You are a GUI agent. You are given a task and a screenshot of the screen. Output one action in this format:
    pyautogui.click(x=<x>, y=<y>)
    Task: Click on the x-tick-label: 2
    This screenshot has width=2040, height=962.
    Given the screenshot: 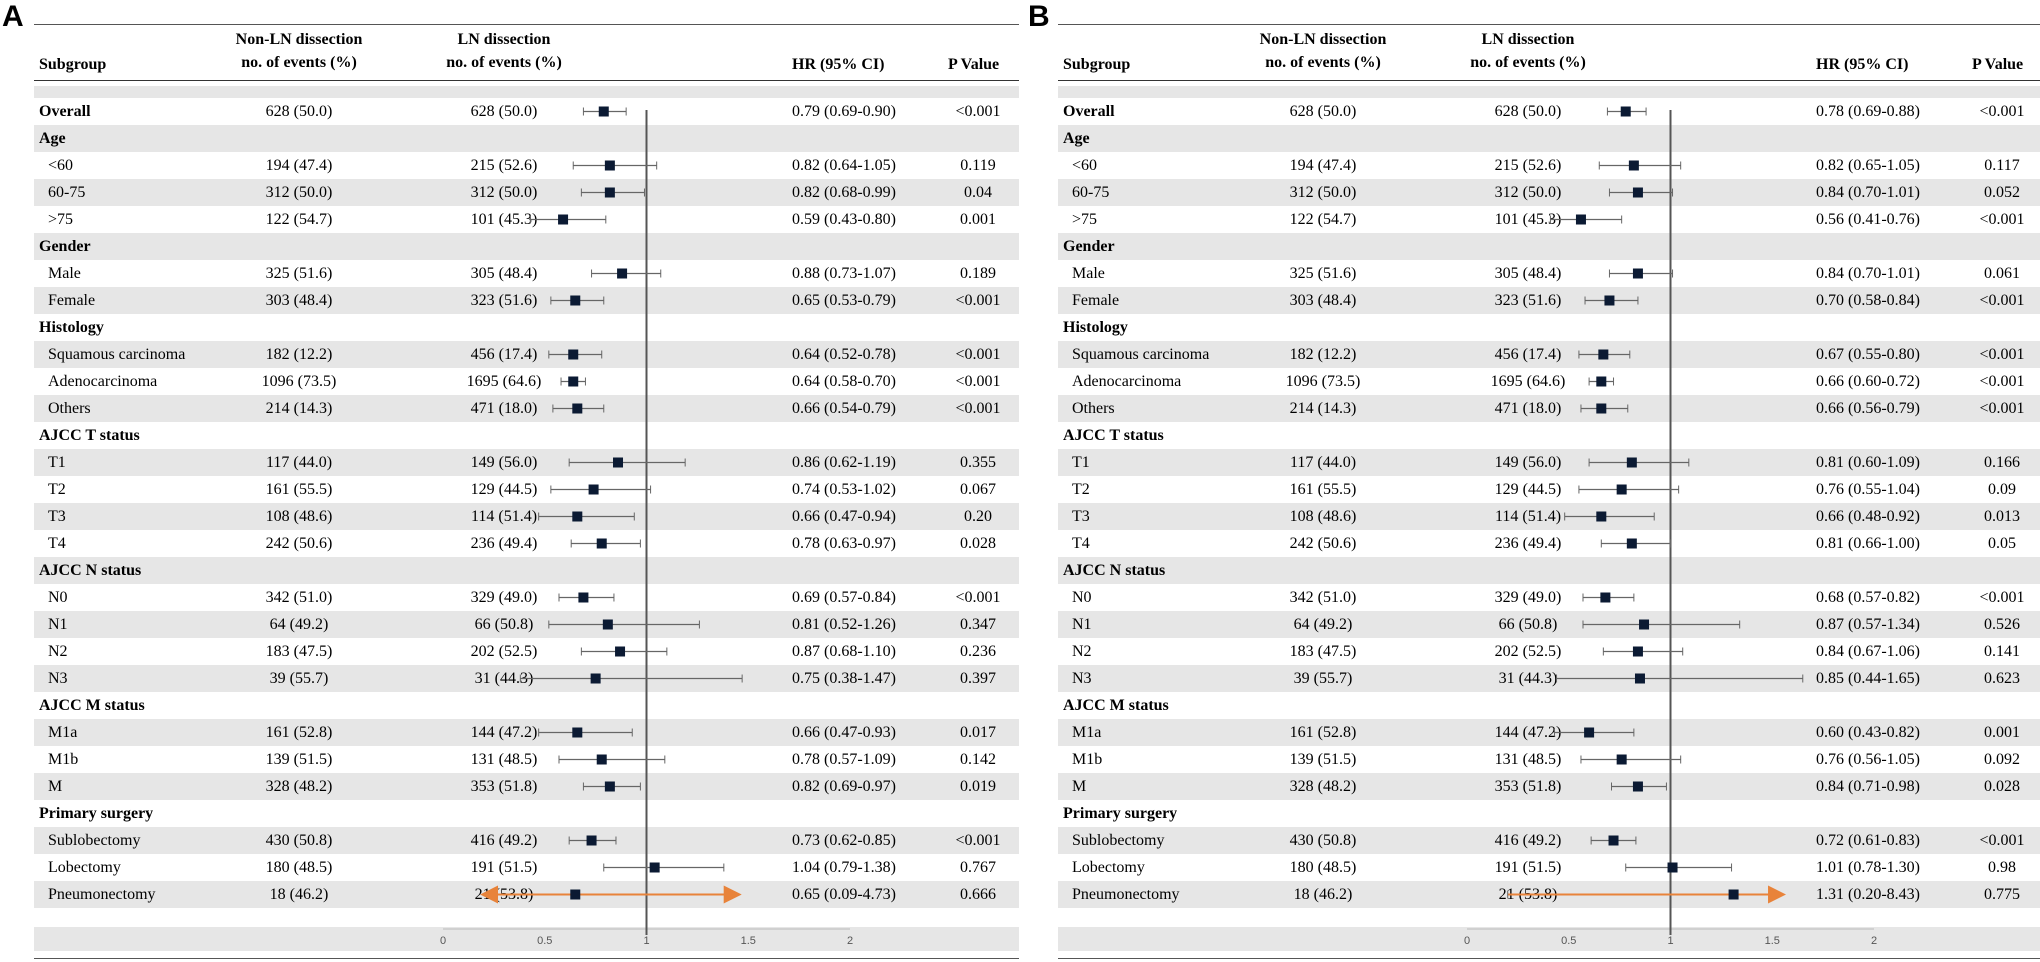 What is the action you would take?
    pyautogui.click(x=850, y=941)
    